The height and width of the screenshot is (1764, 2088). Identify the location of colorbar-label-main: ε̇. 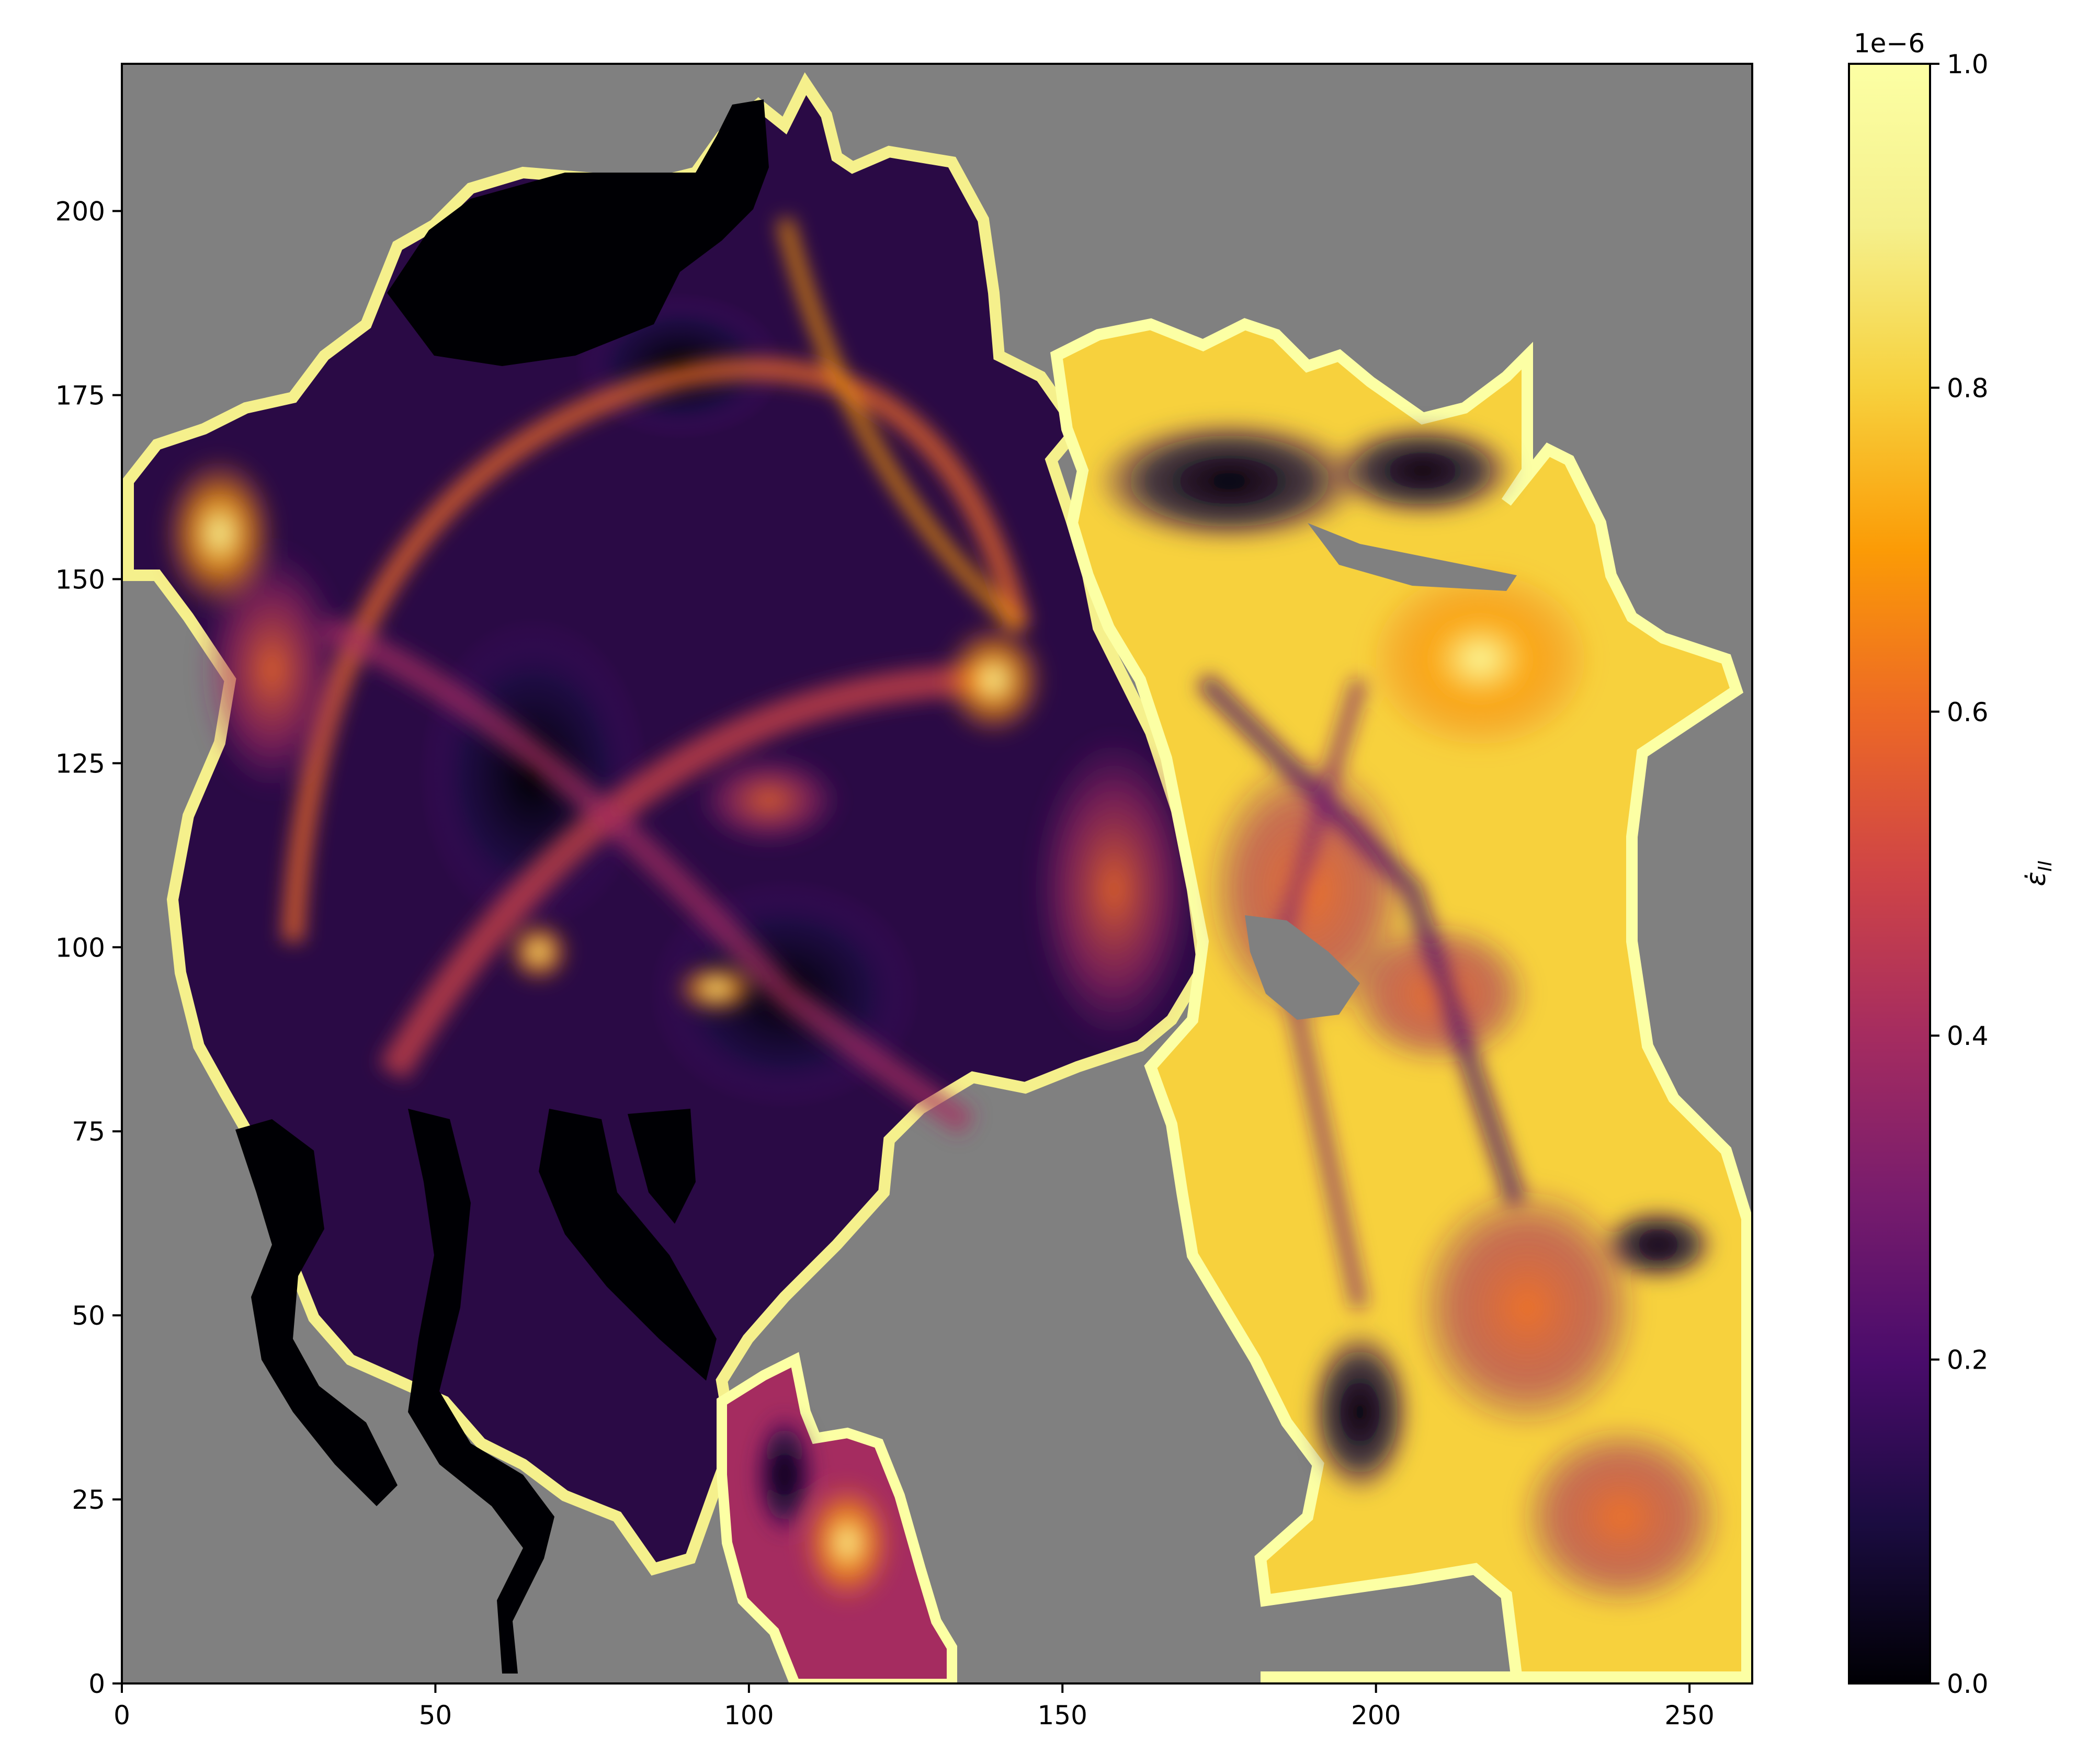
(2036, 879).